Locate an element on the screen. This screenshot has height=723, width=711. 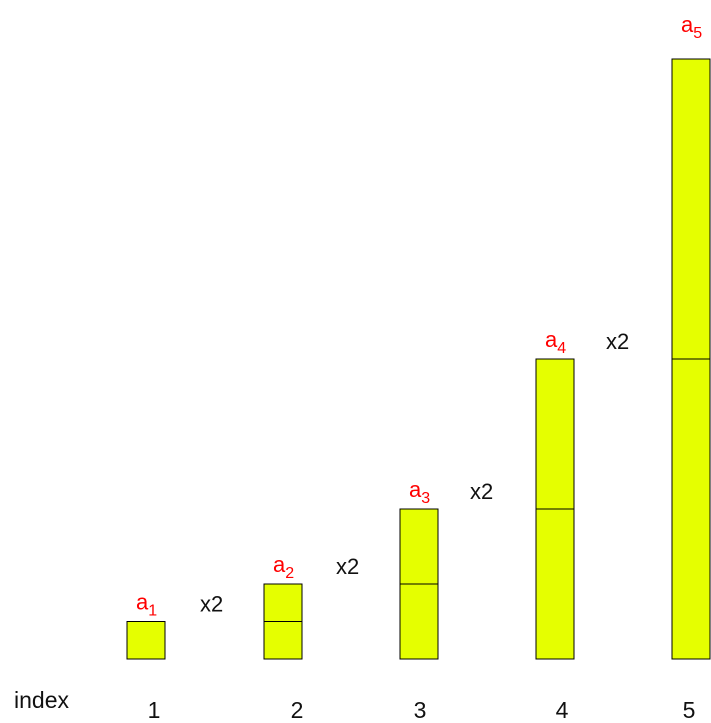
term-label-a4: a4 is located at coordinates (555, 342).